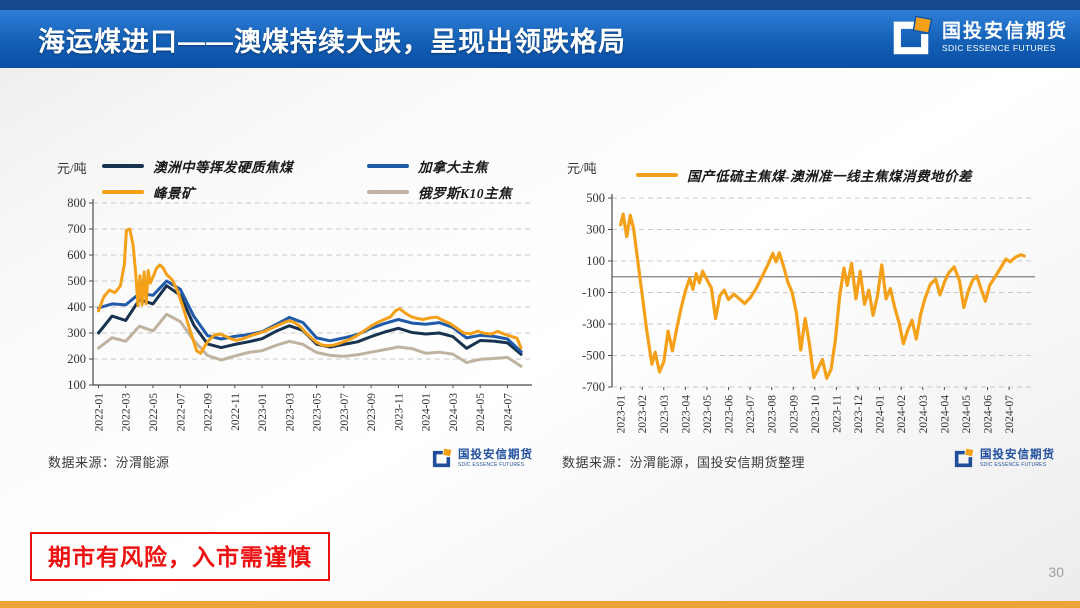 This screenshot has height=608, width=1080. What do you see at coordinates (236, 412) in the screenshot?
I see `svg-text: 2022-11` at bounding box center [236, 412].